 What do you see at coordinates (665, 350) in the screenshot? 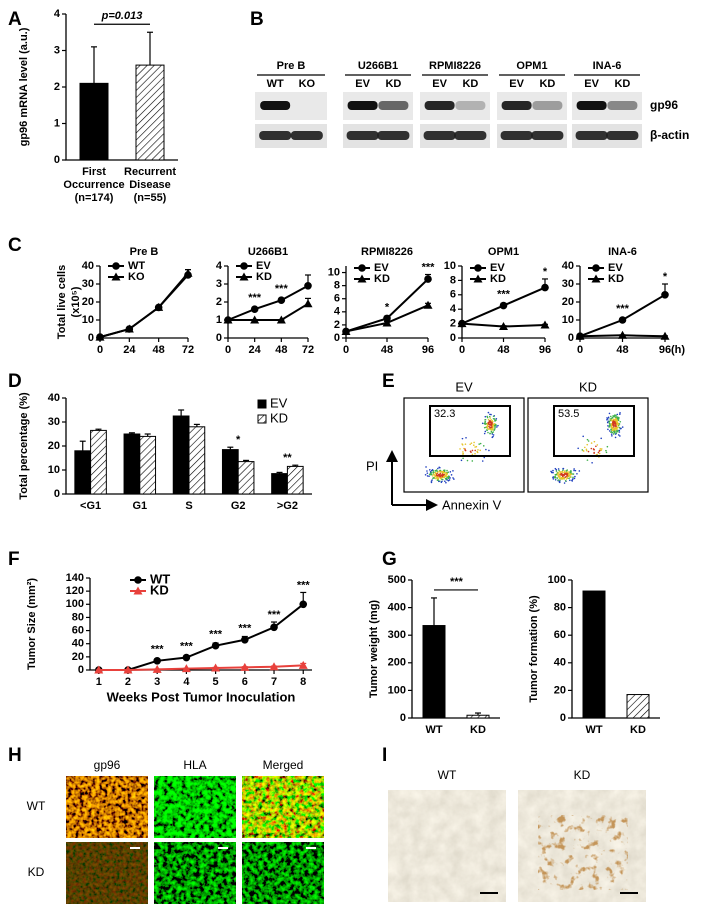
I see `x-tick-label: 96` at bounding box center [665, 350].